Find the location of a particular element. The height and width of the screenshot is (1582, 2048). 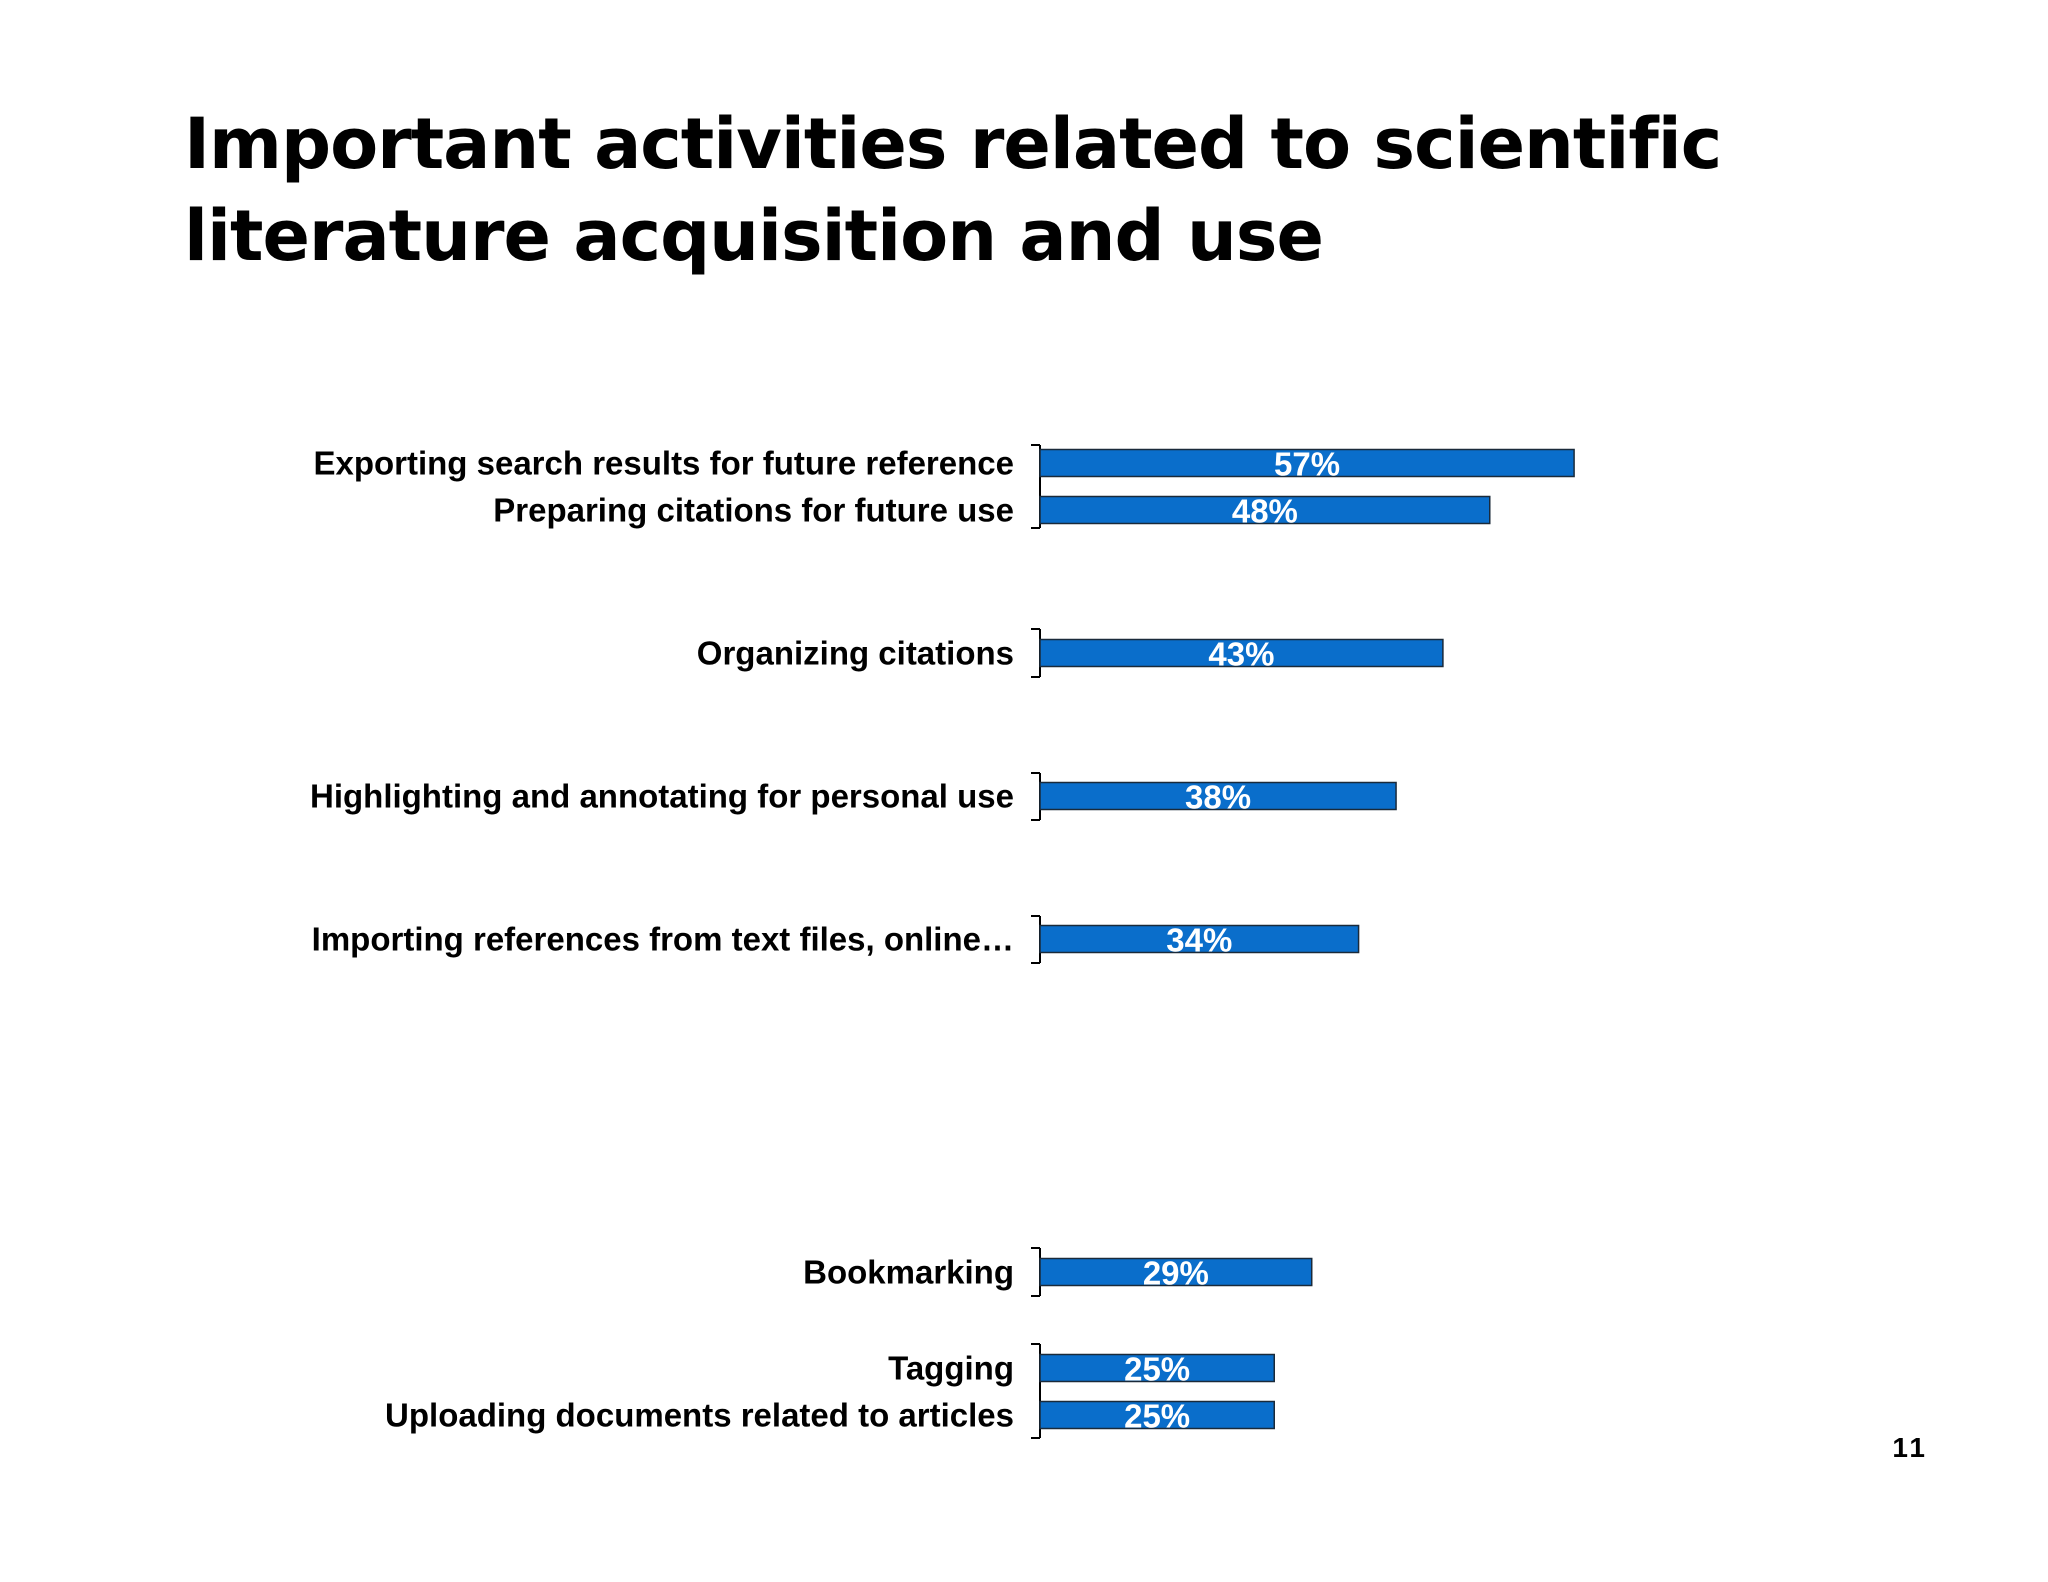

category-label: Organizing citations is located at coordinates (855, 653).